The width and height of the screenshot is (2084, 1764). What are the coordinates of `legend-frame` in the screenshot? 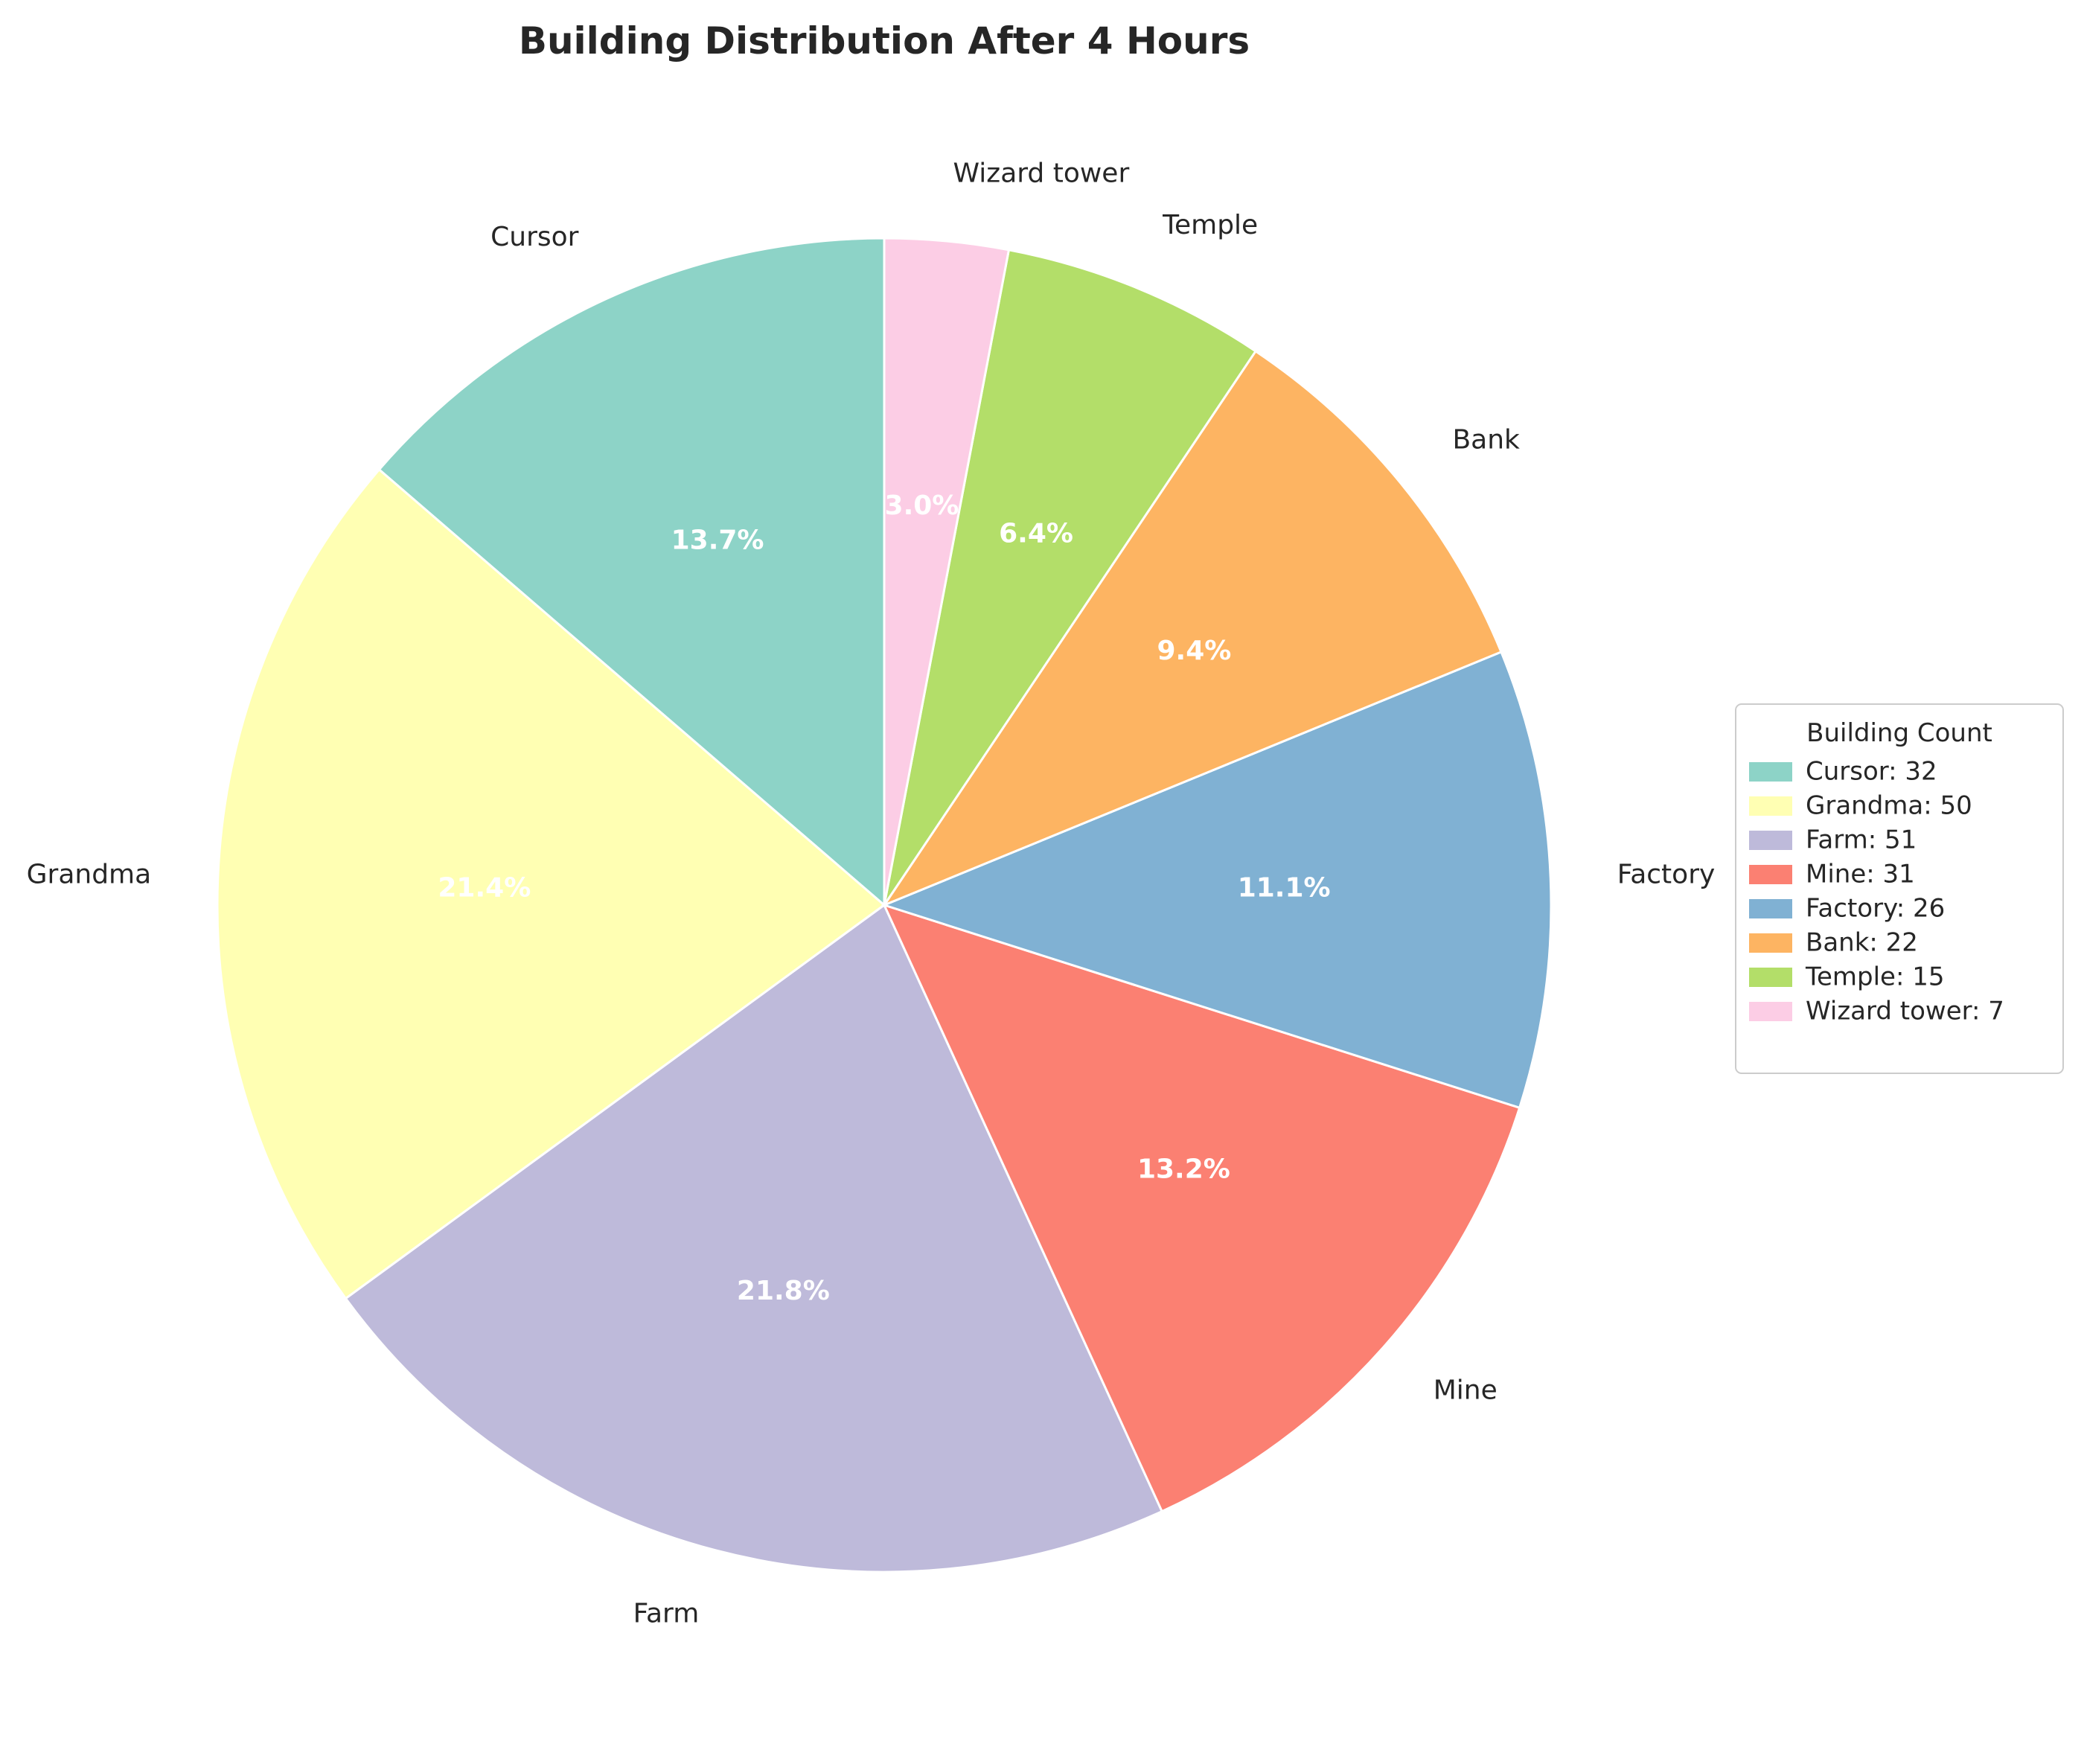 It's located at (1900, 888).